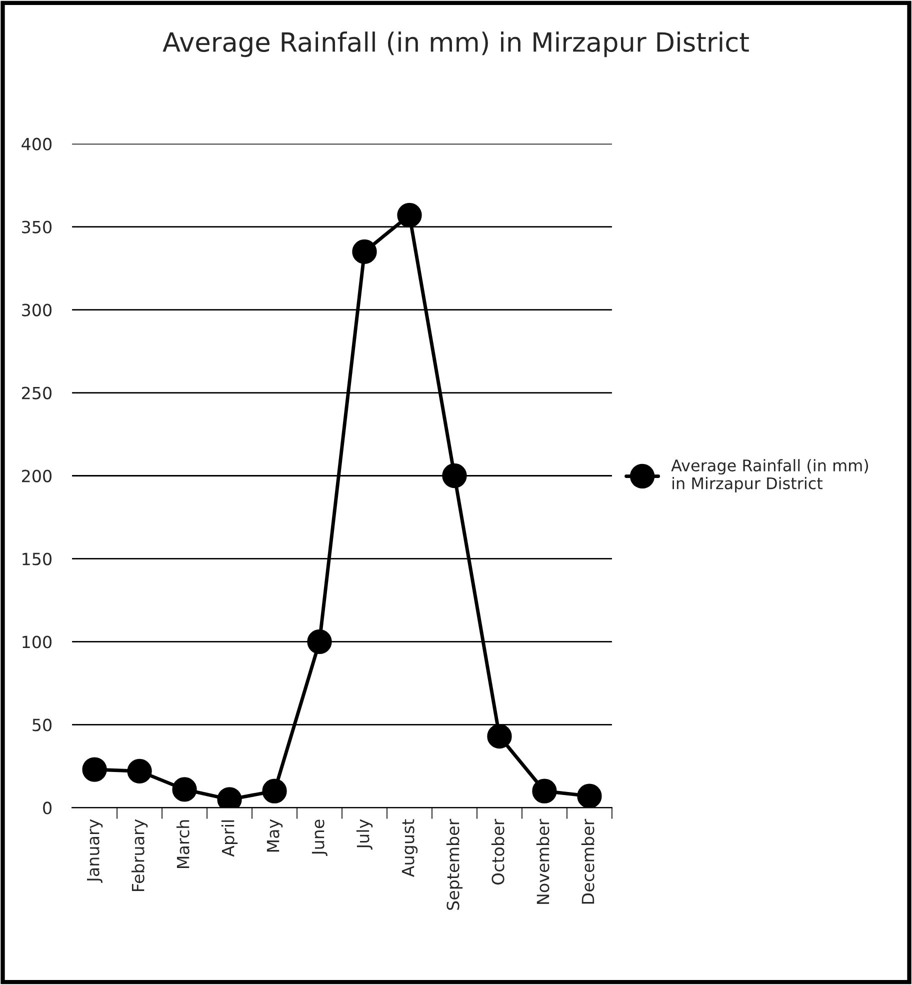 The image size is (912, 985). I want to click on chart-title: Average Rainfall (in mm) in Mirzapur District, so click(455, 45).